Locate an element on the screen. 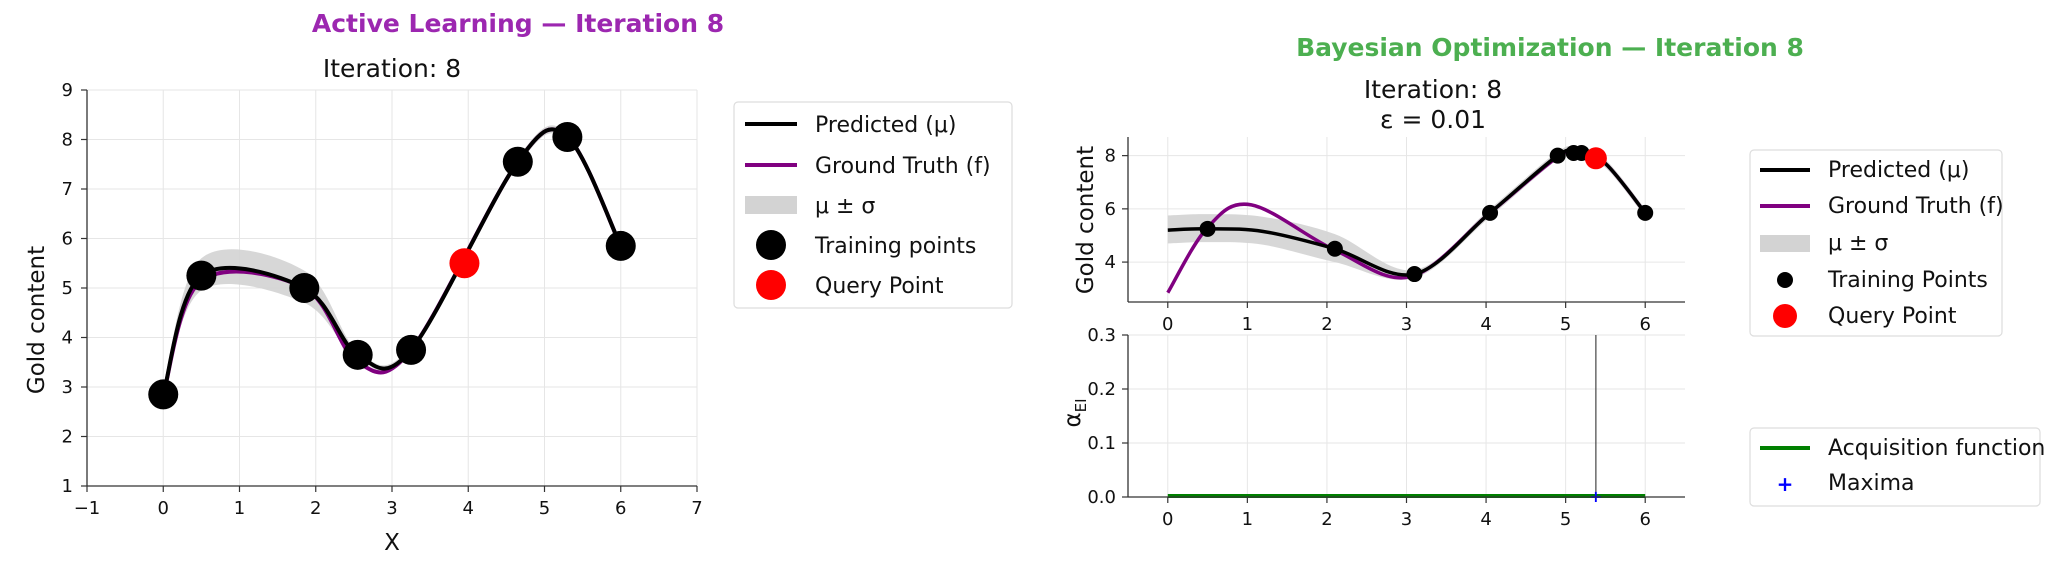 The height and width of the screenshot is (580, 2067). bo-uncertainty-band is located at coordinates (1406, 212).